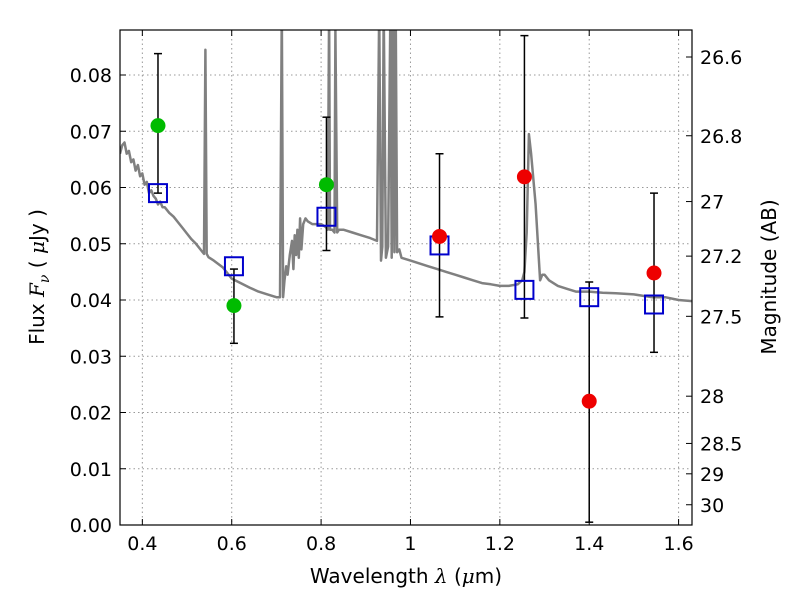 Image resolution: width=800 pixels, height=600 pixels. Describe the element at coordinates (91, 245) in the screenshot. I see `y-tick-label: 0.05` at that location.